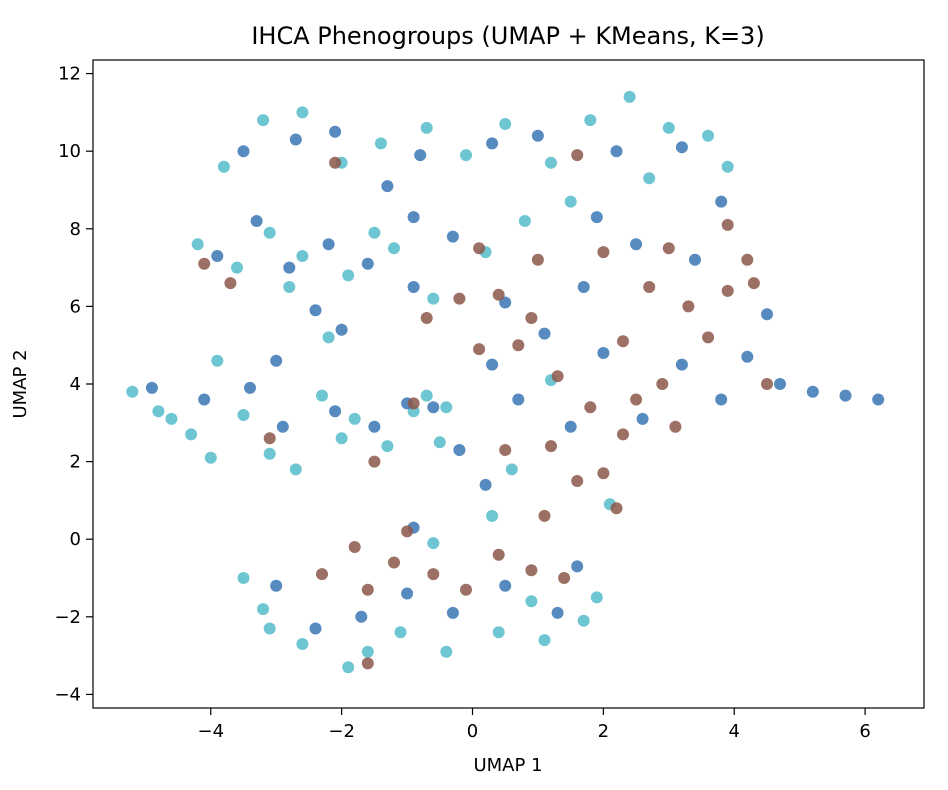 The image size is (948, 790). Describe the element at coordinates (69, 151) in the screenshot. I see `y-tick-label: 10` at that location.